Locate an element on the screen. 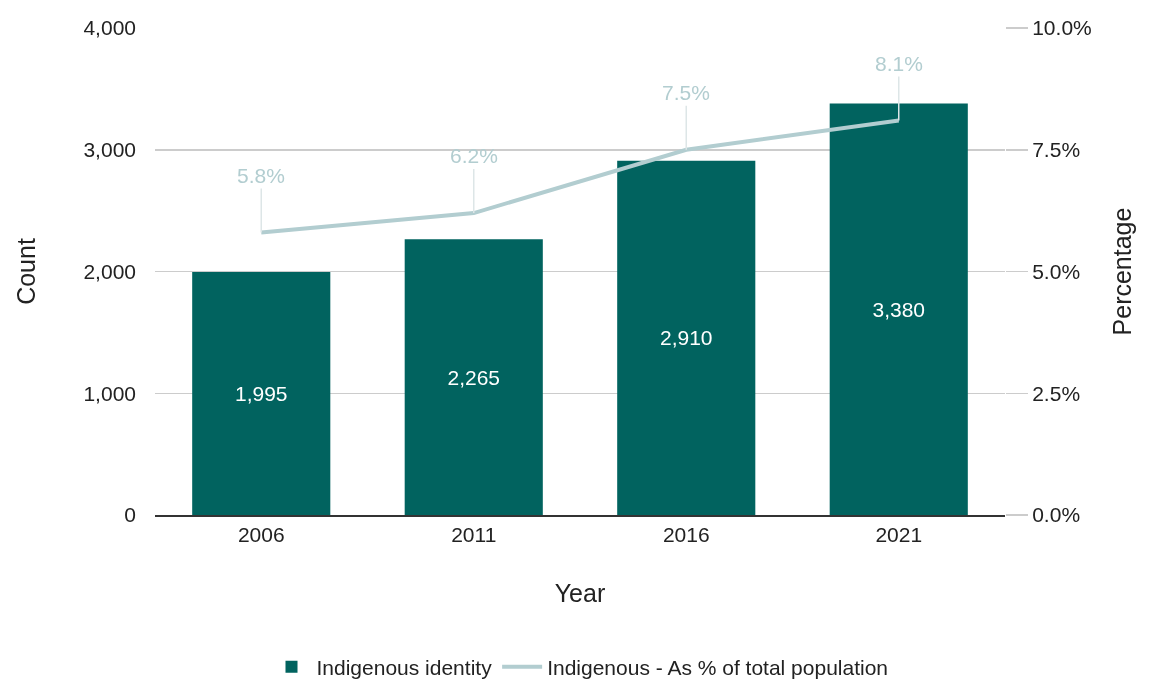 The width and height of the screenshot is (1164, 700). y2-tick-label: 7.5% is located at coordinates (1056, 150).